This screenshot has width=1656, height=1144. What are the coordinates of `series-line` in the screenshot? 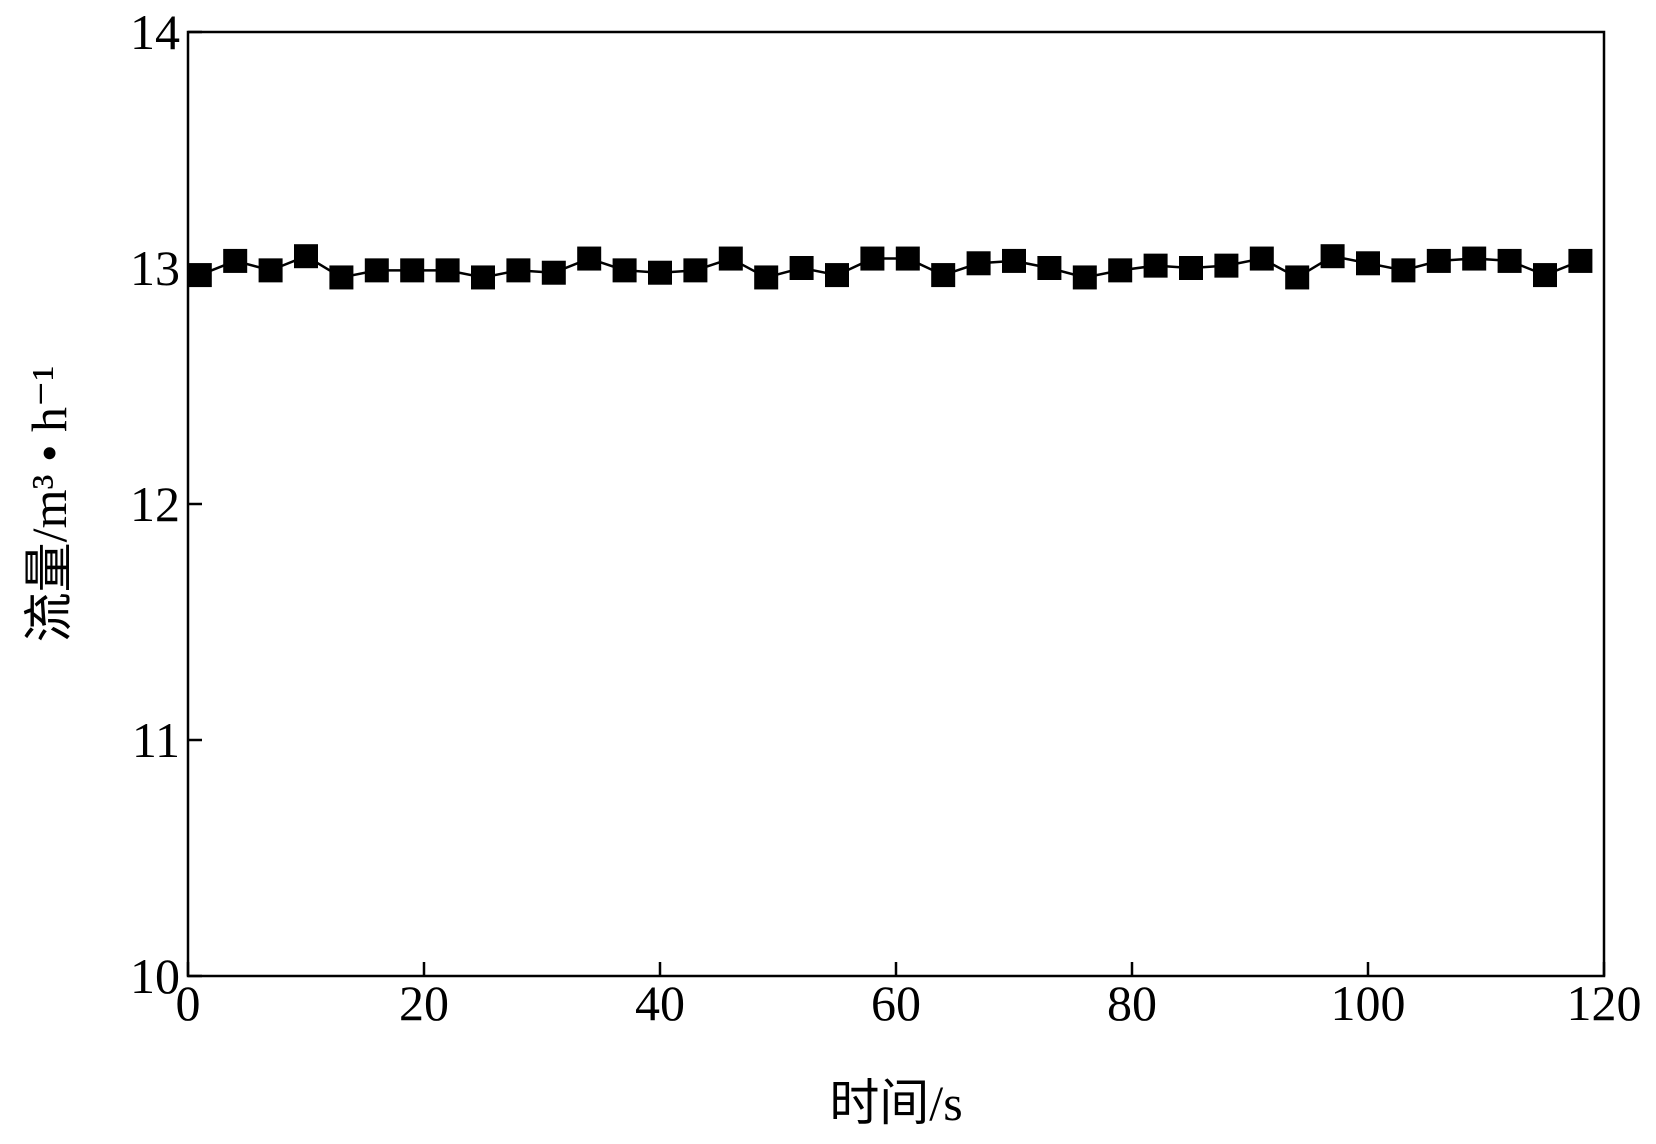 It's located at (890, 266).